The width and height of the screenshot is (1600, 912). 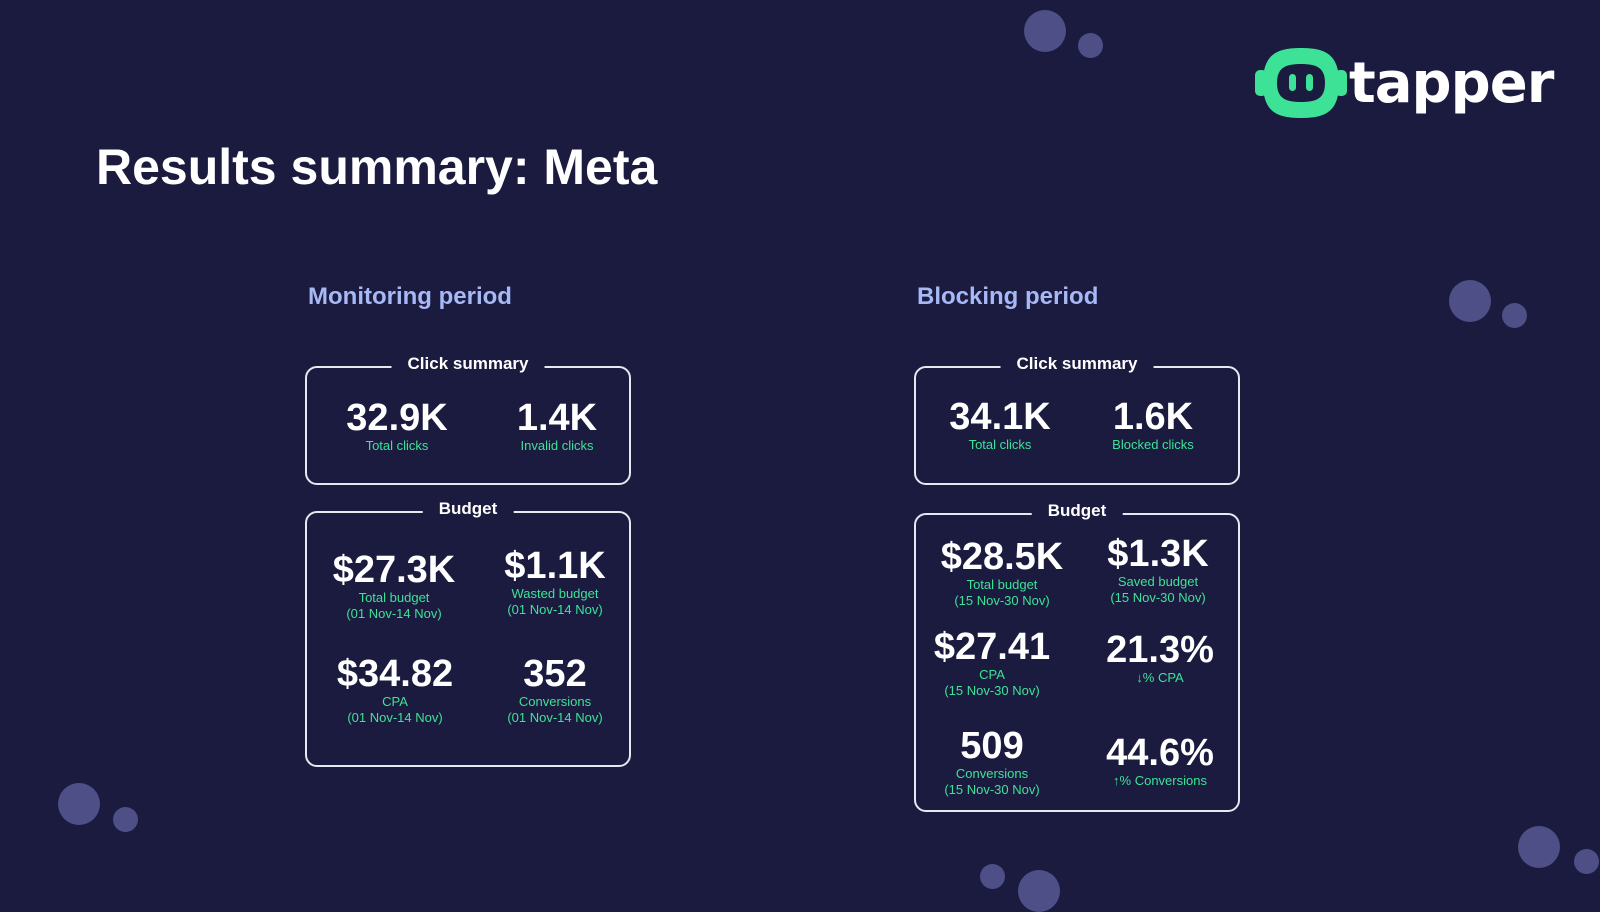 I want to click on stat-cpa: $27.41 CPA (15 Nov-30 Nov), so click(x=992, y=663).